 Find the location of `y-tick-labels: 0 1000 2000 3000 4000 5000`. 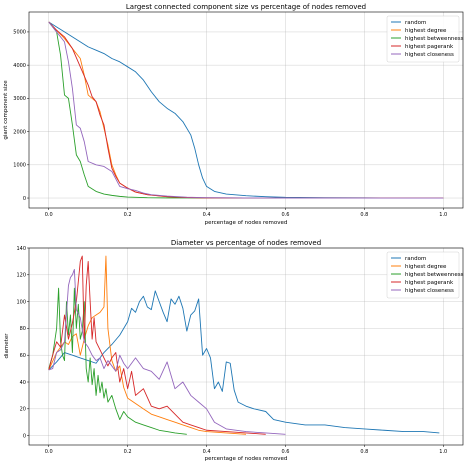

y-tick-labels: 0 1000 2000 3000 4000 5000 is located at coordinates (21, 116).